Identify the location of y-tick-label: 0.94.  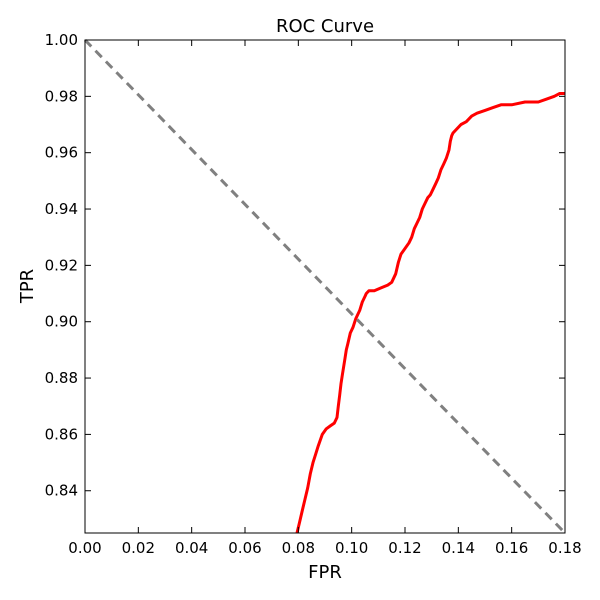
(61, 209).